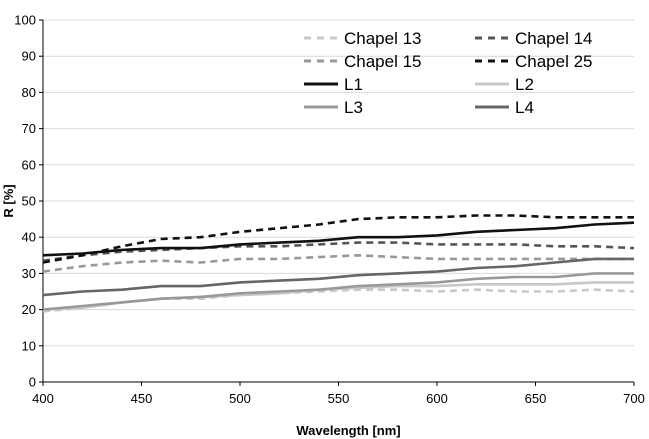 The image size is (649, 439). What do you see at coordinates (437, 398) in the screenshot?
I see `x-tick-label: 600` at bounding box center [437, 398].